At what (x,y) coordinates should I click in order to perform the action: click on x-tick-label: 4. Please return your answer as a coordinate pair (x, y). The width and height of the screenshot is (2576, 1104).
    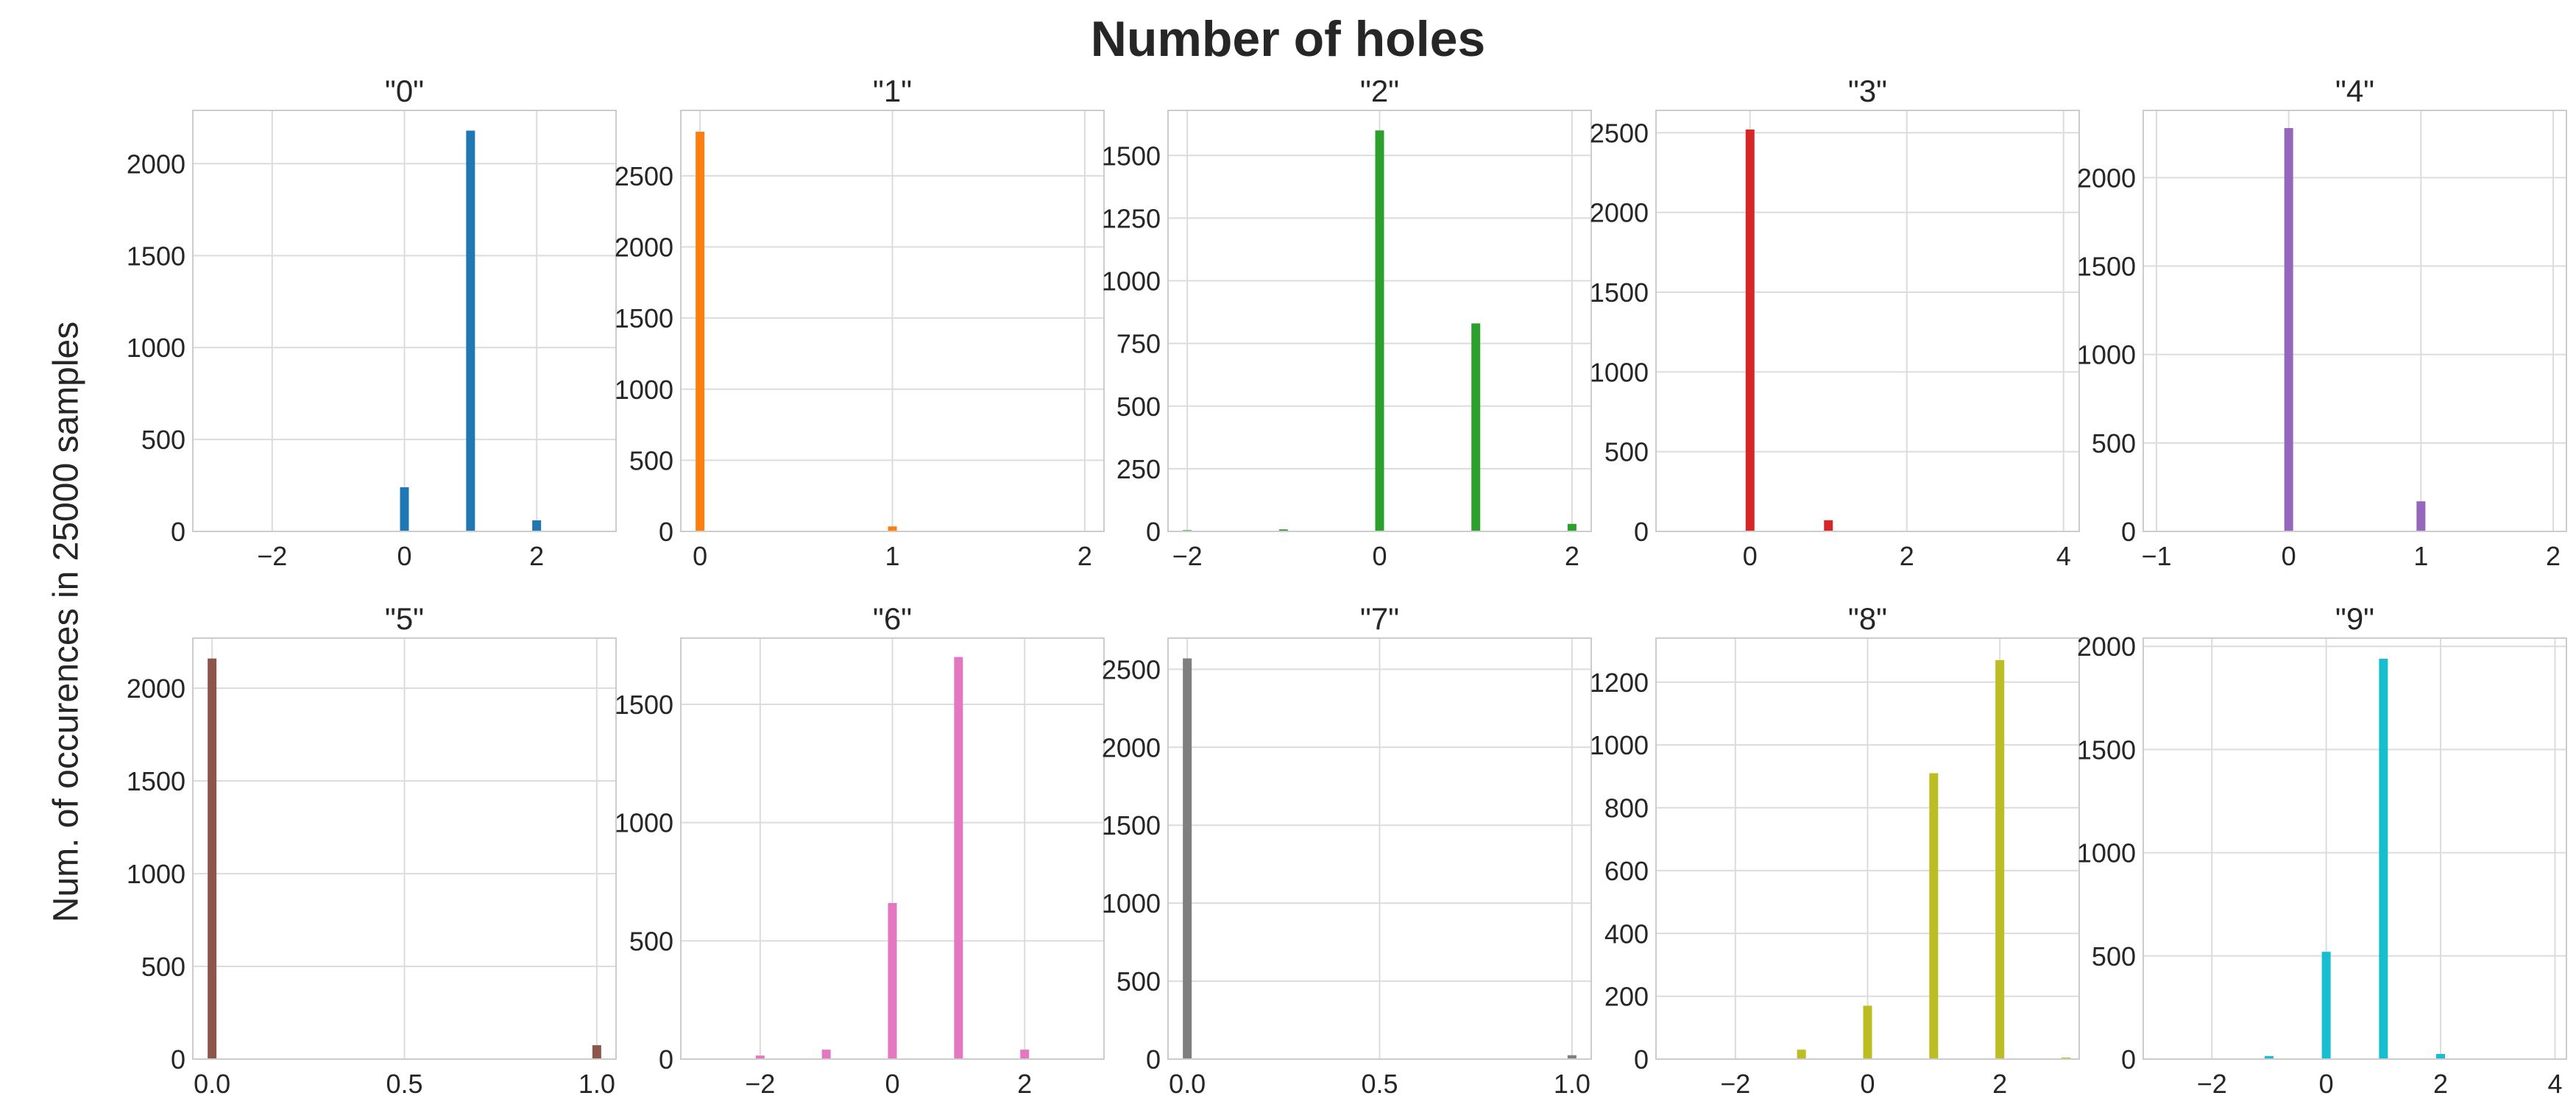
    Looking at the image, I should click on (2554, 1084).